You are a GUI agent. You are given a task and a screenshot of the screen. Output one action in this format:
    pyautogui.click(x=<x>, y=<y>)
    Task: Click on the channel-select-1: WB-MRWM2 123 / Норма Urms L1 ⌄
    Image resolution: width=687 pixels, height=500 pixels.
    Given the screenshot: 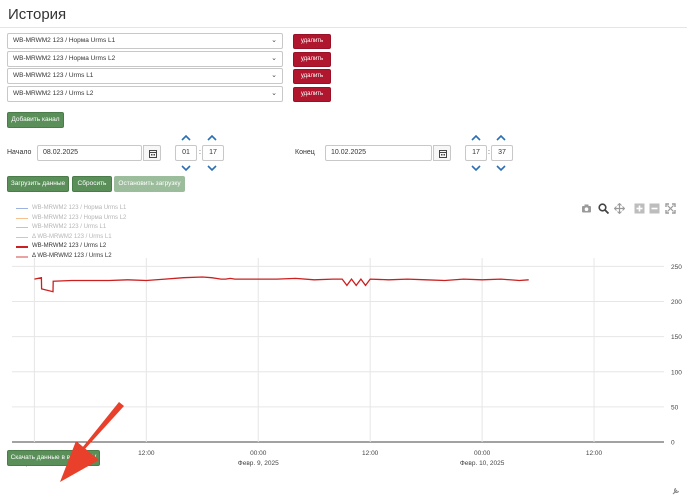 What is the action you would take?
    pyautogui.click(x=145, y=41)
    